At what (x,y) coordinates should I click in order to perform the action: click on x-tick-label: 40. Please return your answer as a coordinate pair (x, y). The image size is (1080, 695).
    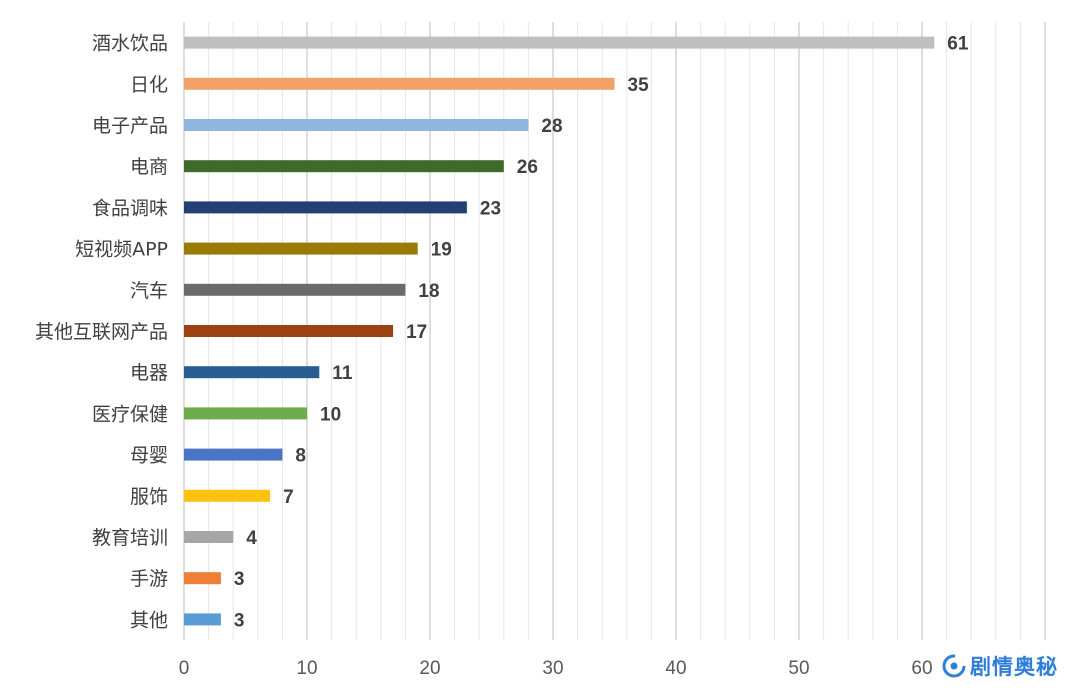
    Looking at the image, I should click on (675, 668).